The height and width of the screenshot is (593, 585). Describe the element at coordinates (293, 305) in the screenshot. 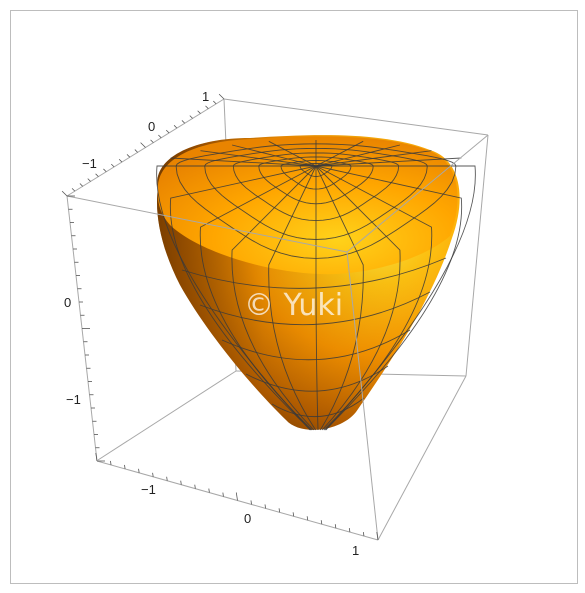

I see `watermark-text: © Yuki` at that location.